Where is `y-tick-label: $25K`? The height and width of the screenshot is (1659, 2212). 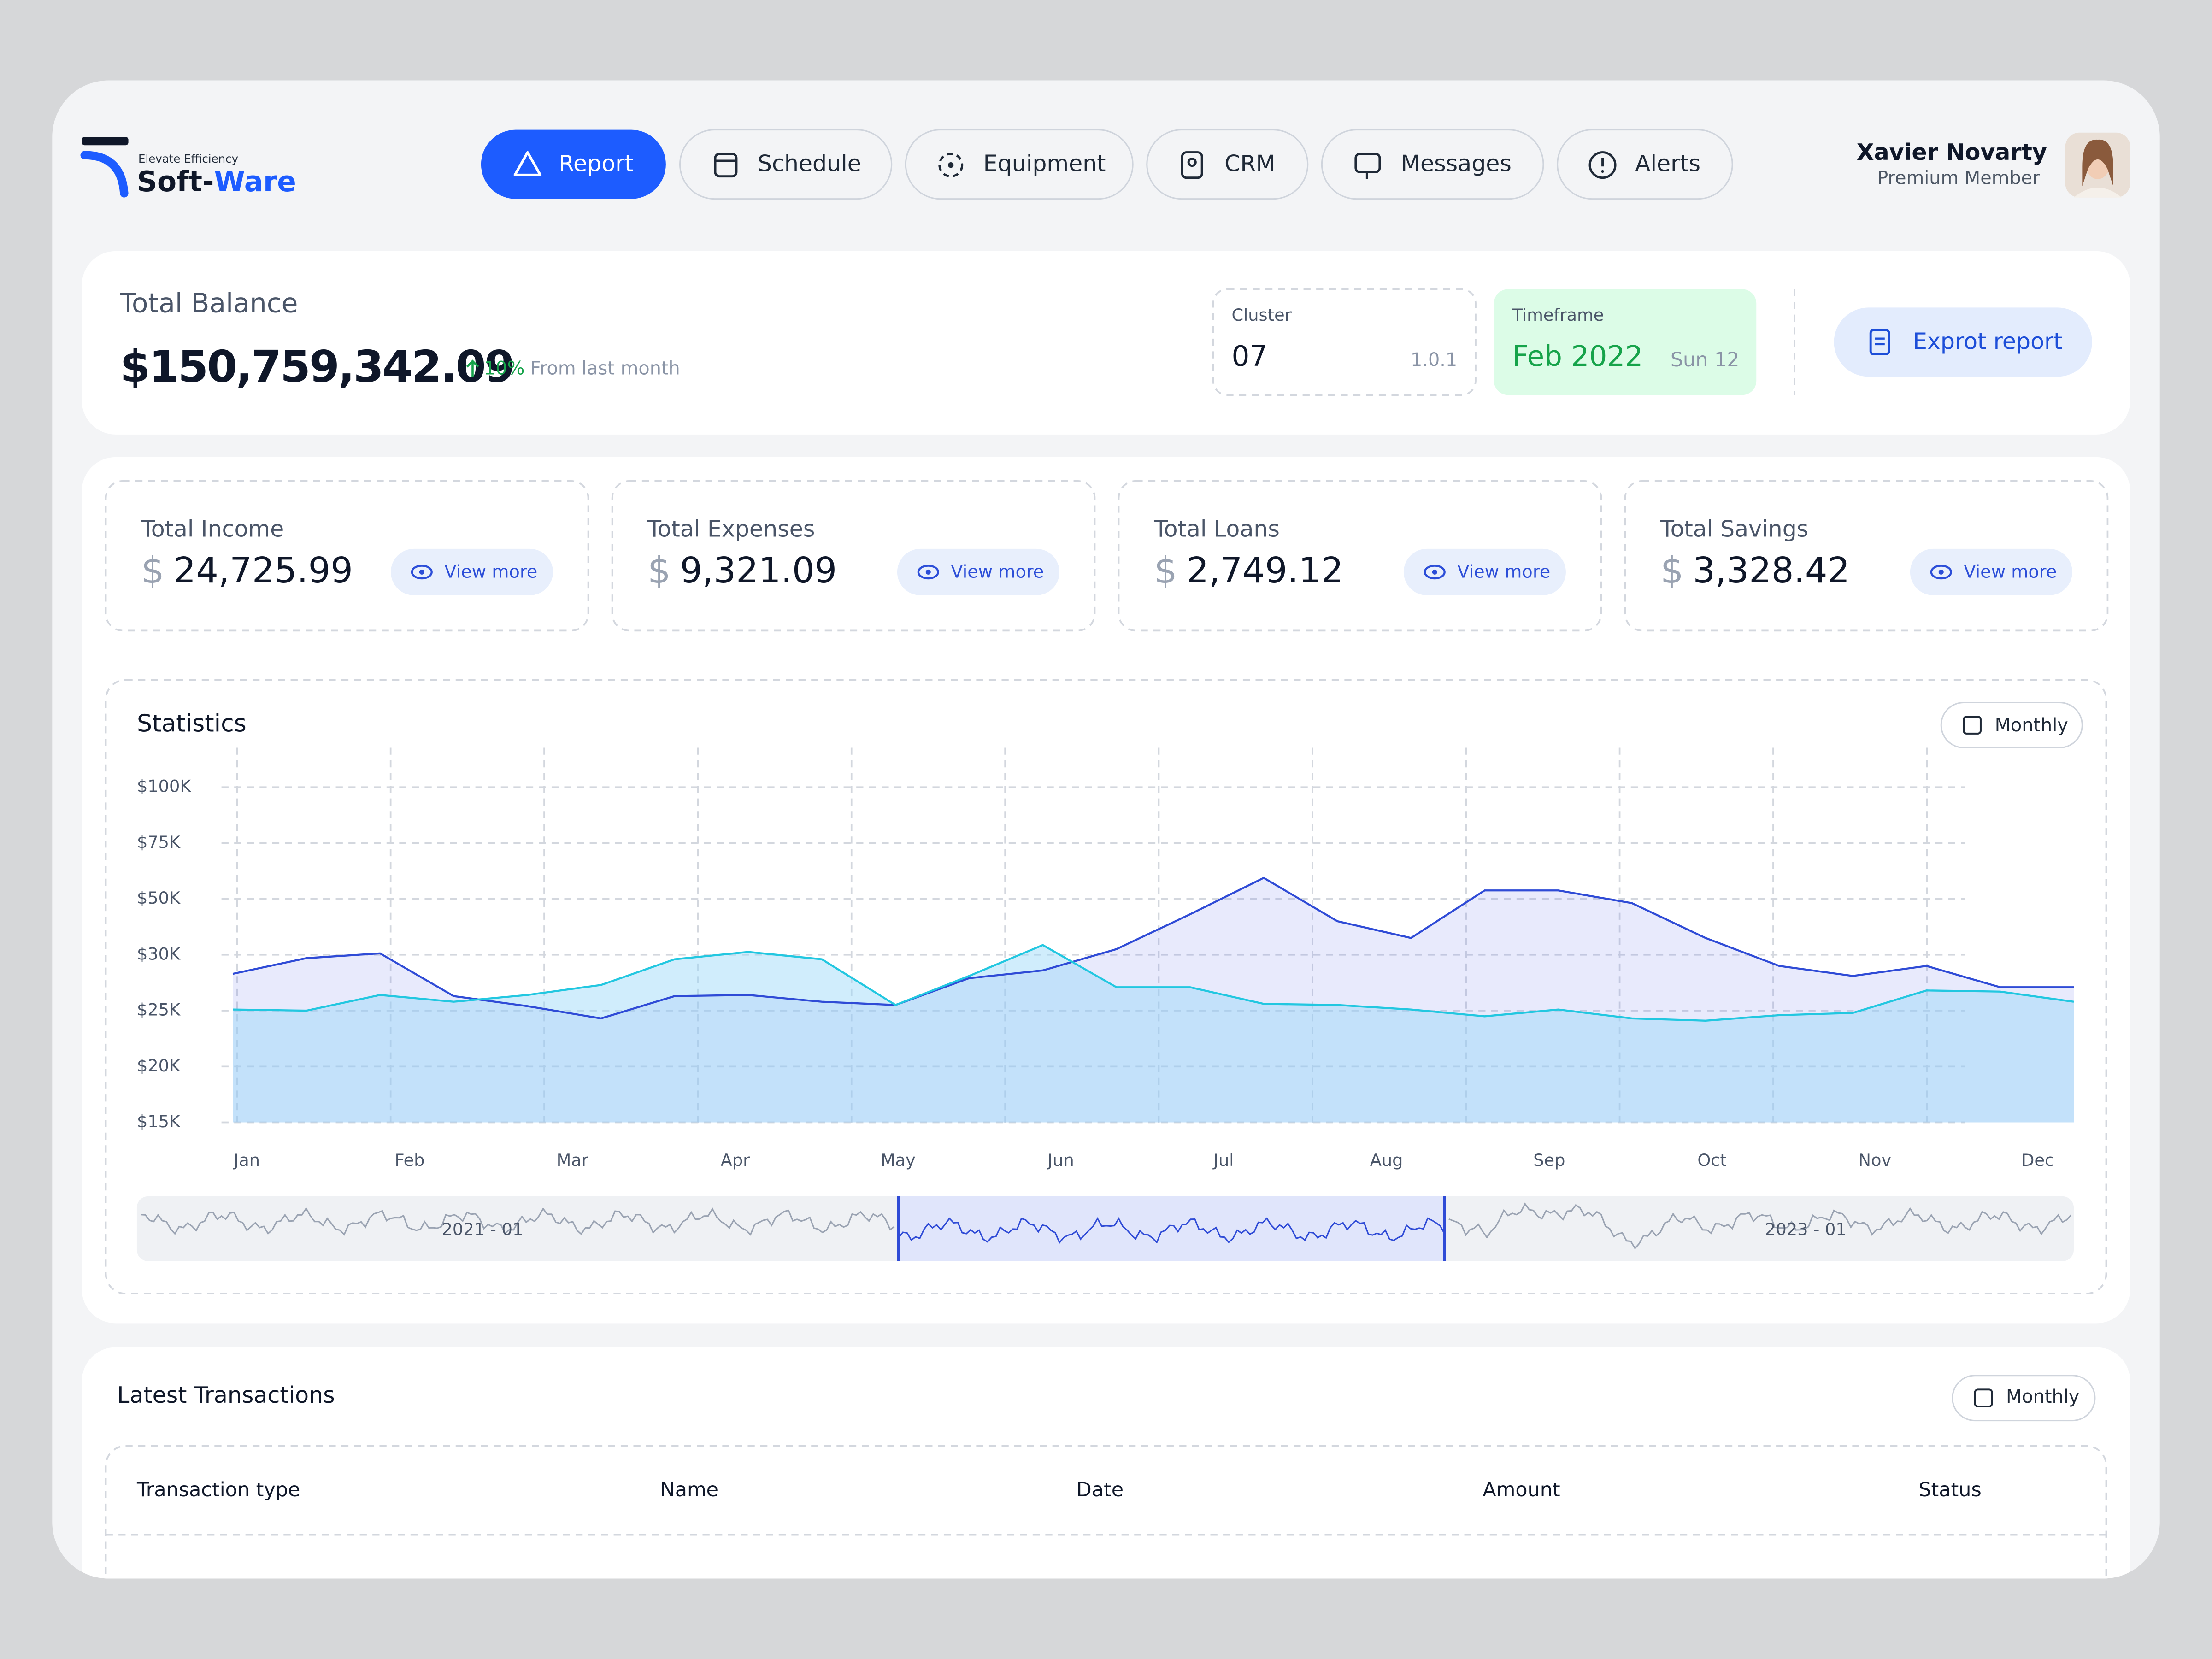
y-tick-label: $25K is located at coordinates (159, 1010).